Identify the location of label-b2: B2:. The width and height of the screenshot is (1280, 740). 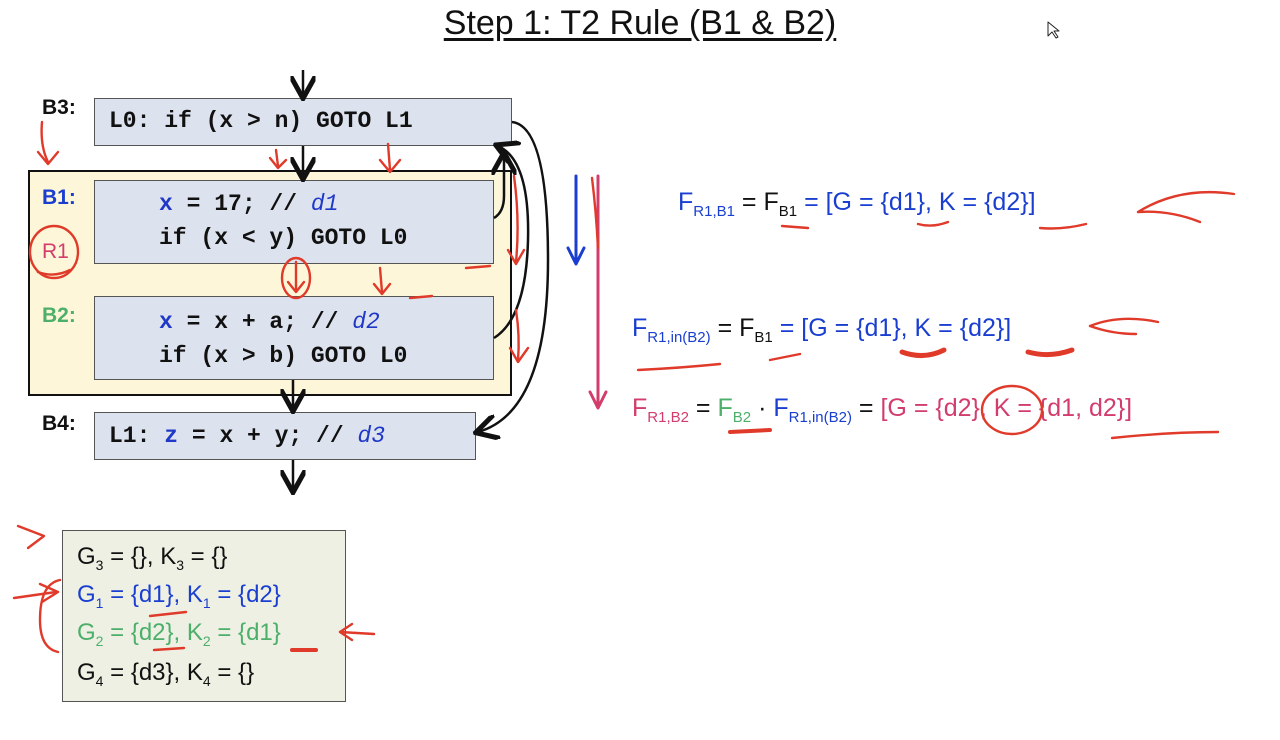
(59, 315).